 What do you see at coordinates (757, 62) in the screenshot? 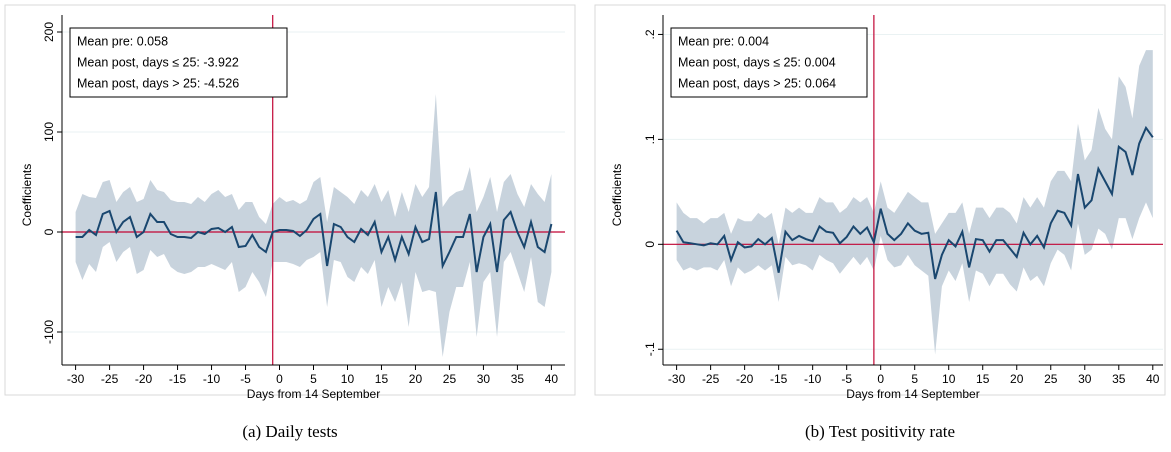
I see `legend-text: Mean post, days ≤ 25: 0.004` at bounding box center [757, 62].